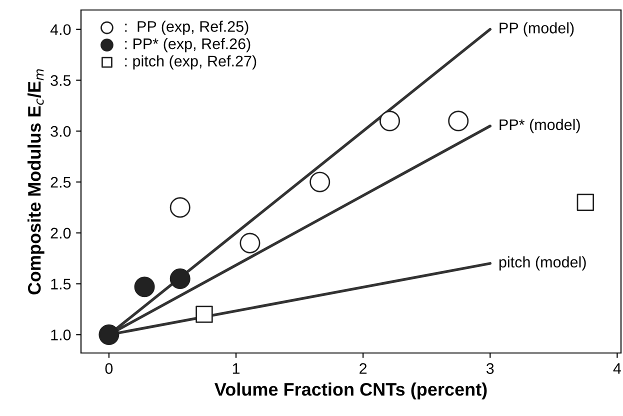  I want to click on x-tick-label: 0, so click(109, 368).